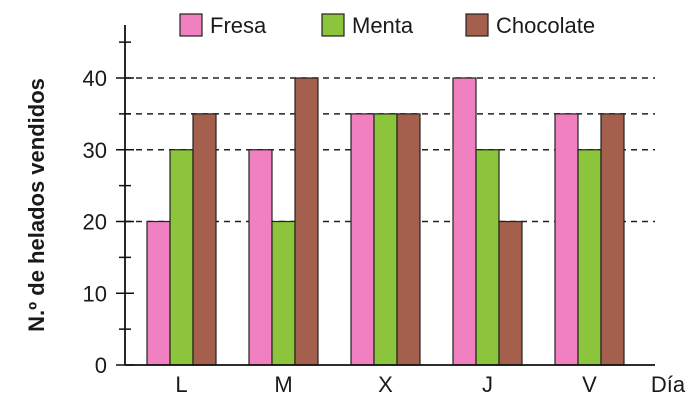 This screenshot has width=688, height=399. Describe the element at coordinates (487, 383) in the screenshot. I see `x-tick-label: J` at that location.